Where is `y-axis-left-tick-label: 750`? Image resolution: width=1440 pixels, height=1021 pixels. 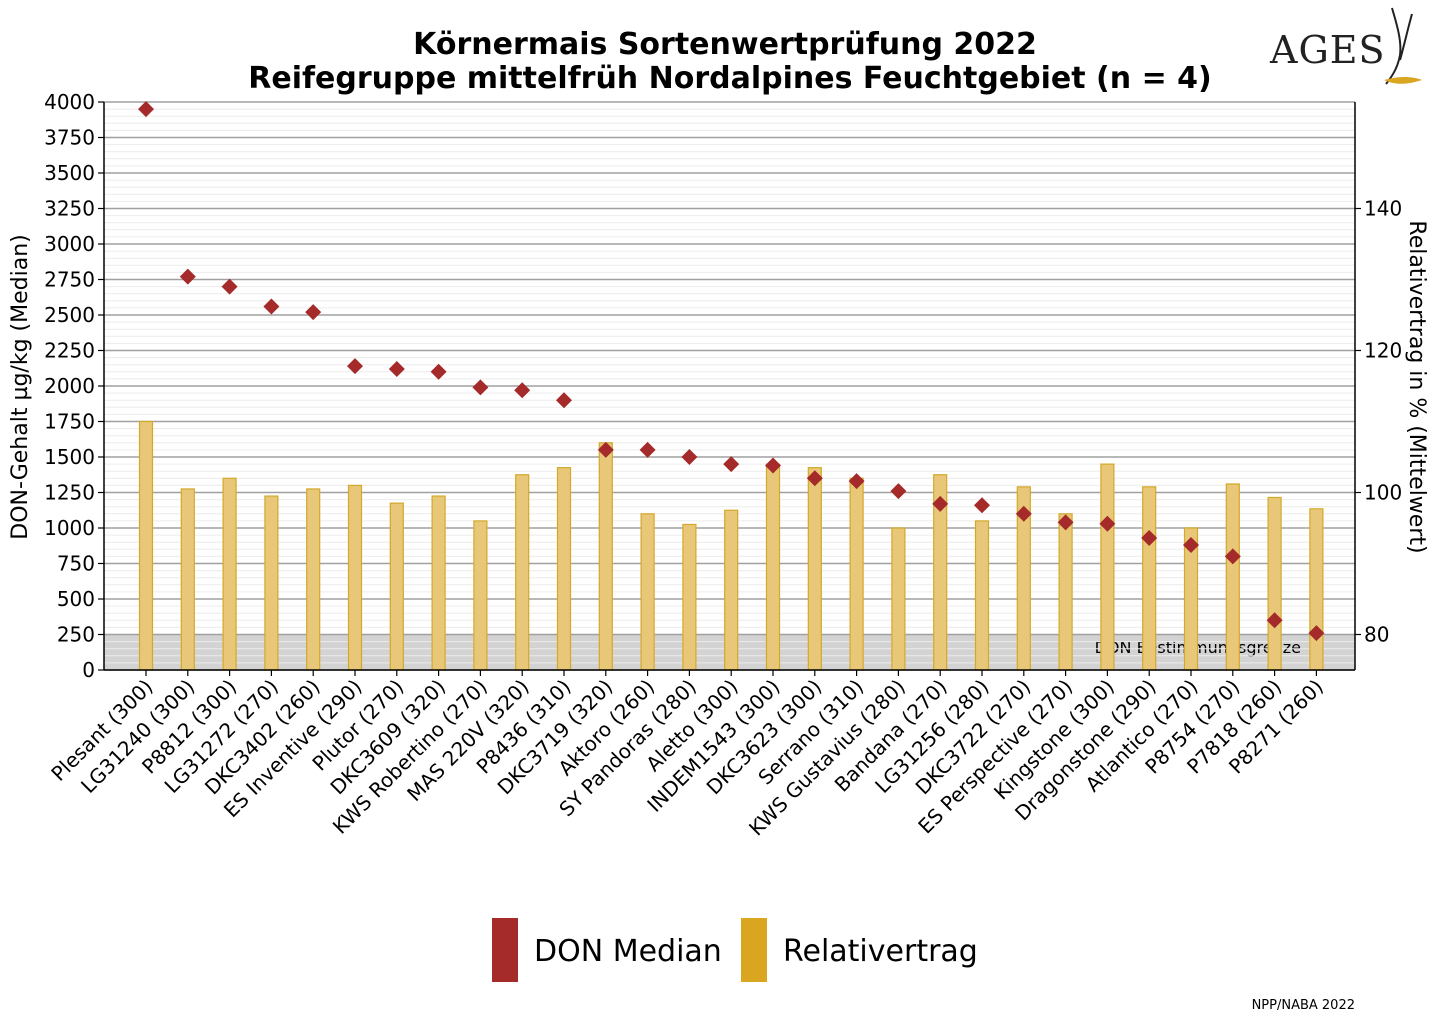
y-axis-left-tick-label: 750 is located at coordinates (76, 564).